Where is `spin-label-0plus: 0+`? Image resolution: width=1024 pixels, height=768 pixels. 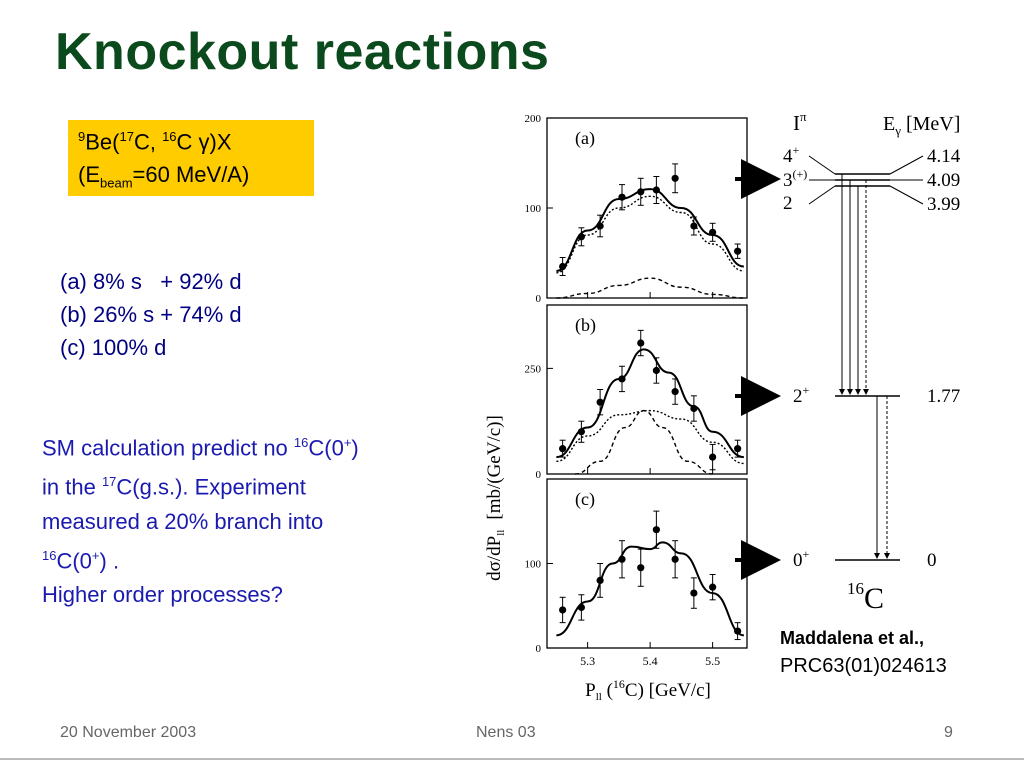
spin-label-0plus: 0+ is located at coordinates (801, 559).